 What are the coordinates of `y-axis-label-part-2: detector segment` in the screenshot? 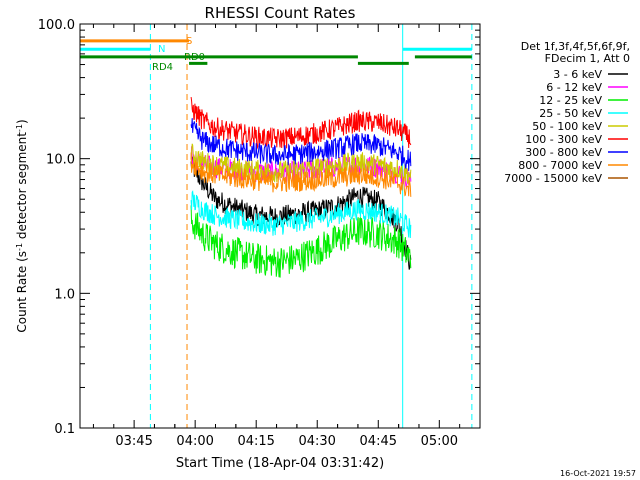 It's located at (22, 187).